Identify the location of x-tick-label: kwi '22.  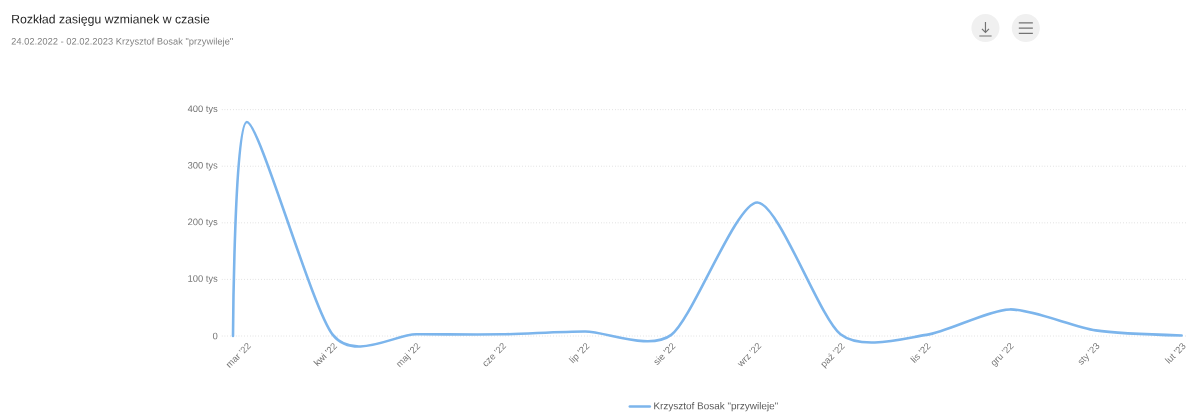
(325, 355).